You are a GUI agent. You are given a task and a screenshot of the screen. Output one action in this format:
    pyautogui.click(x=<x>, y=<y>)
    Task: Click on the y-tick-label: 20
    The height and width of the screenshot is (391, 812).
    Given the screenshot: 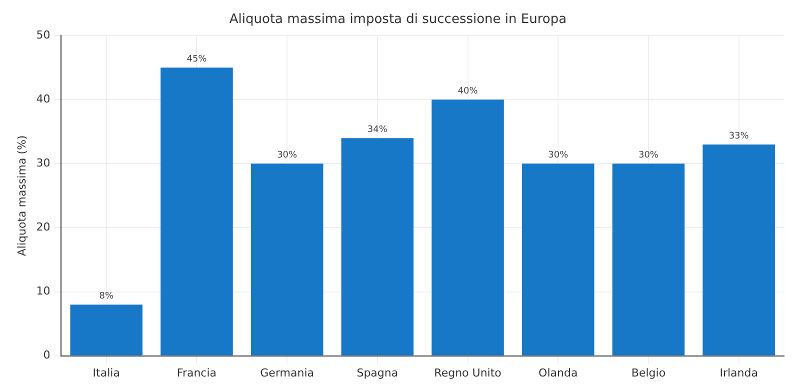 What is the action you would take?
    pyautogui.click(x=43, y=227)
    